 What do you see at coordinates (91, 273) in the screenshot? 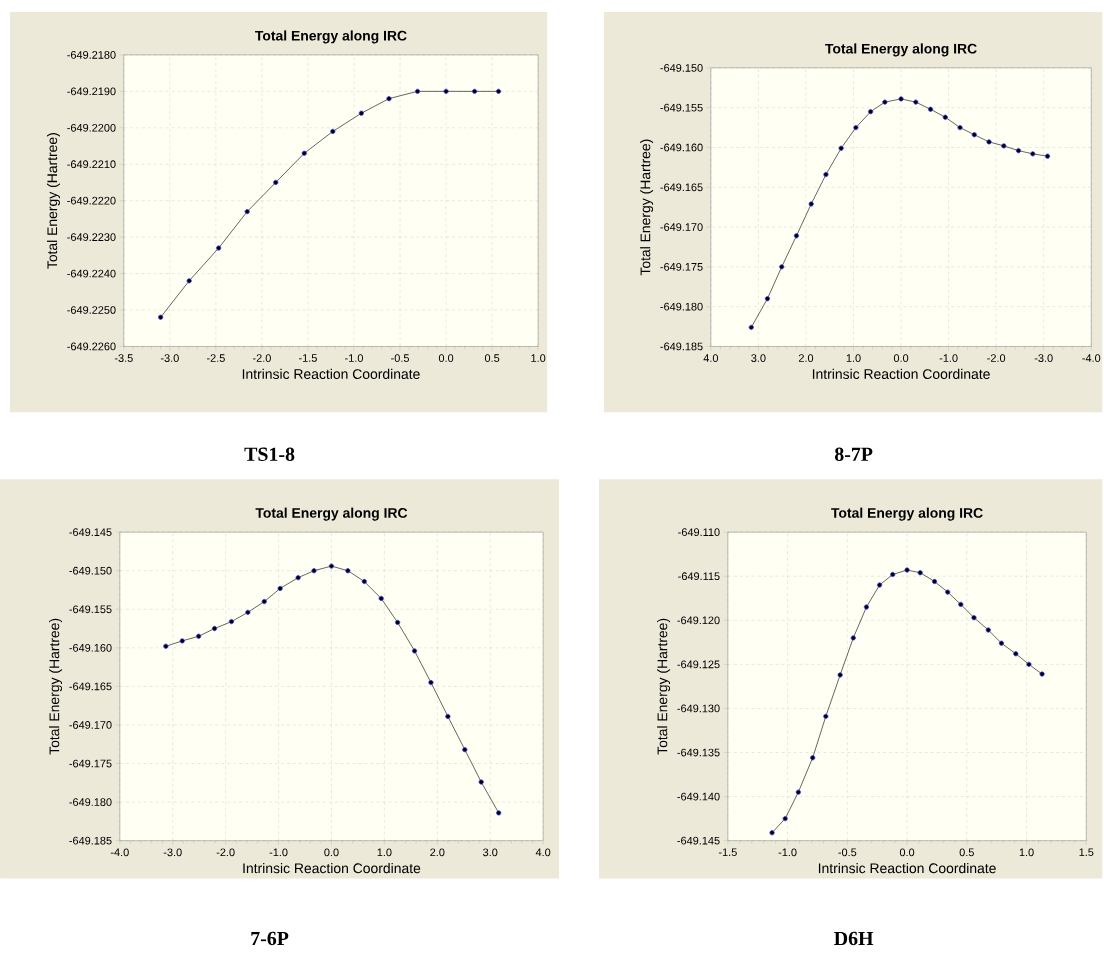
I see `y-tick-label: -649.2240` at bounding box center [91, 273].